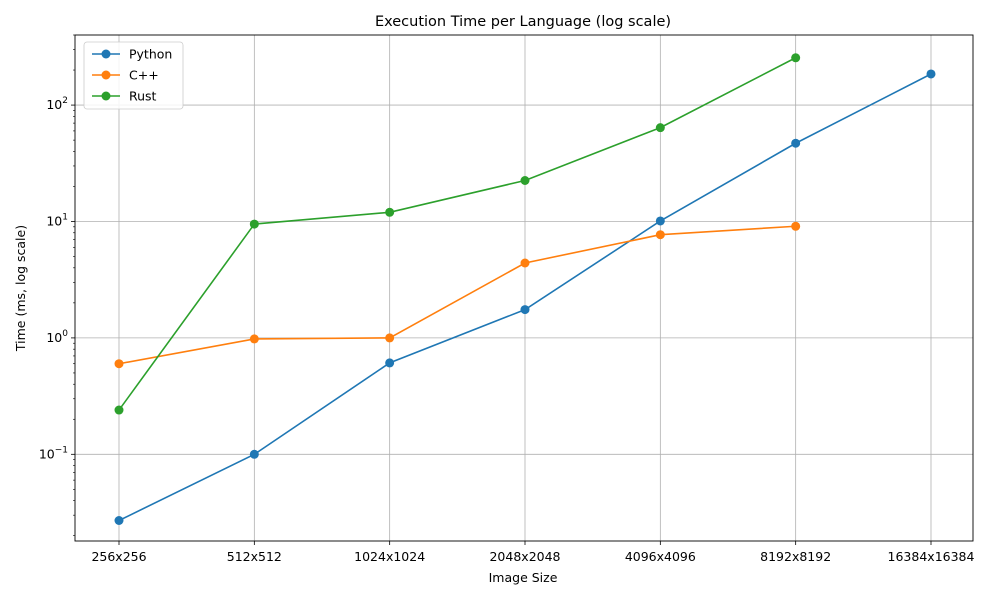 The image size is (1000, 600). I want to click on y-tick-label: 10¹, so click(57, 220).